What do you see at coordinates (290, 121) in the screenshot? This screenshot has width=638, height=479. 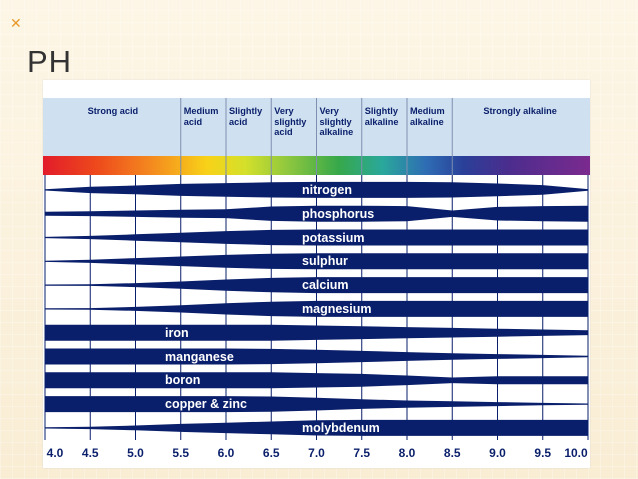 I see `zone-label: Very slightly acid` at bounding box center [290, 121].